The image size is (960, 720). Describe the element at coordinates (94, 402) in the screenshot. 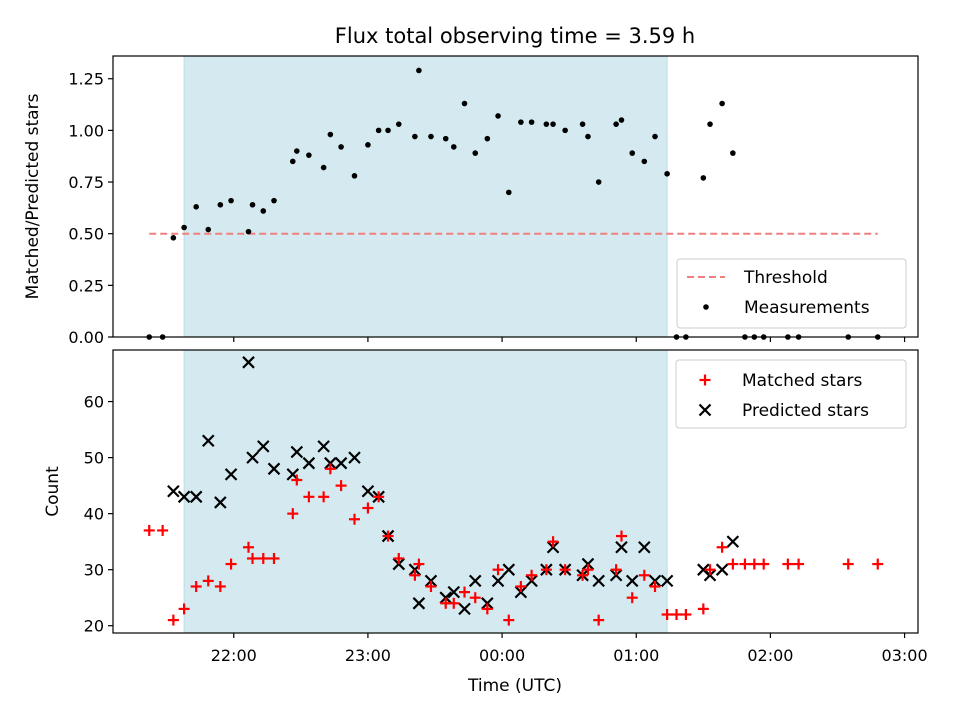

I see `y-tick-label: 60` at that location.